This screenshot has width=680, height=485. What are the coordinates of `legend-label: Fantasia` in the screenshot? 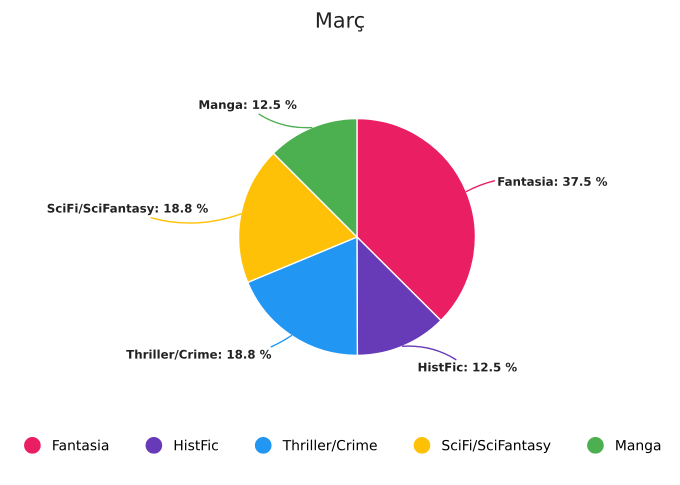 It's located at (80, 445).